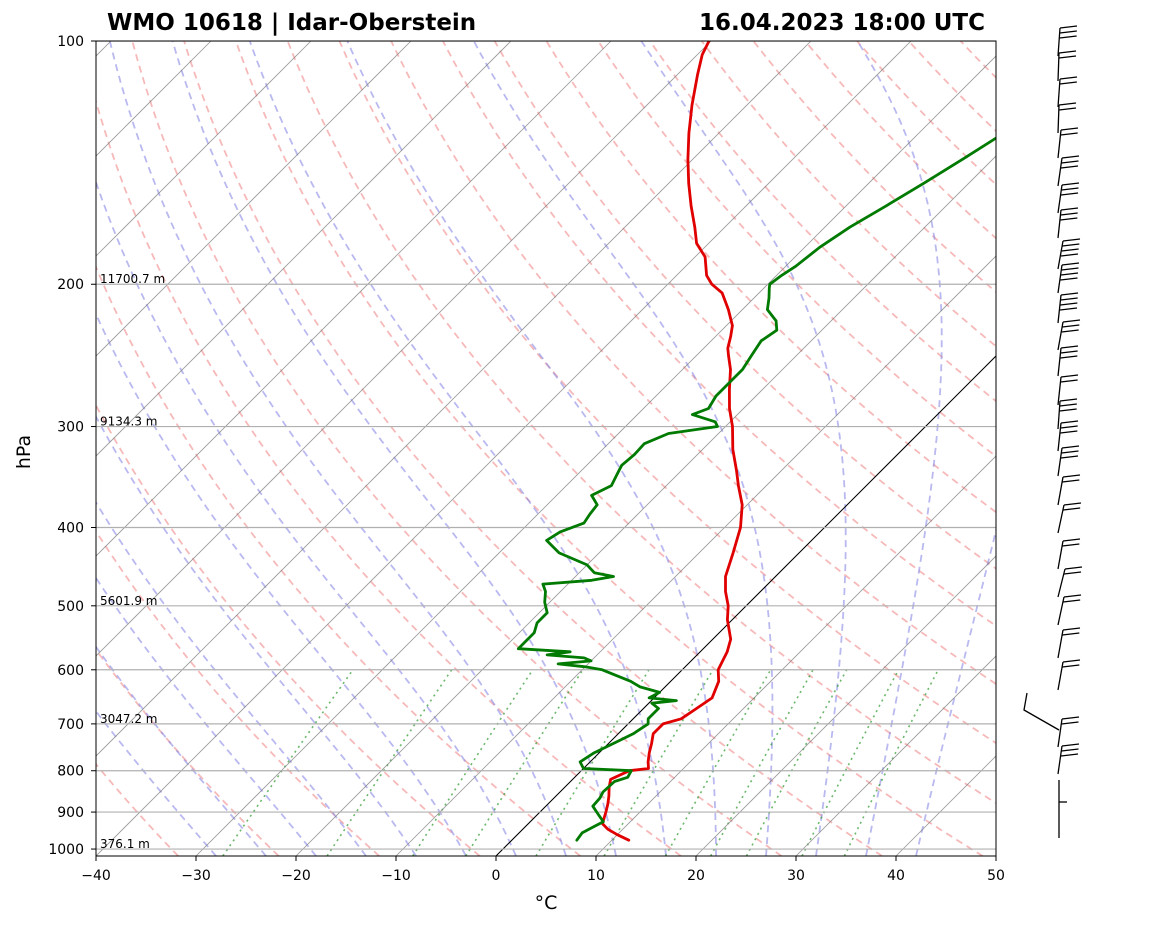 The width and height of the screenshot is (1160, 925). I want to click on y-tick-label: 500, so click(70, 607).